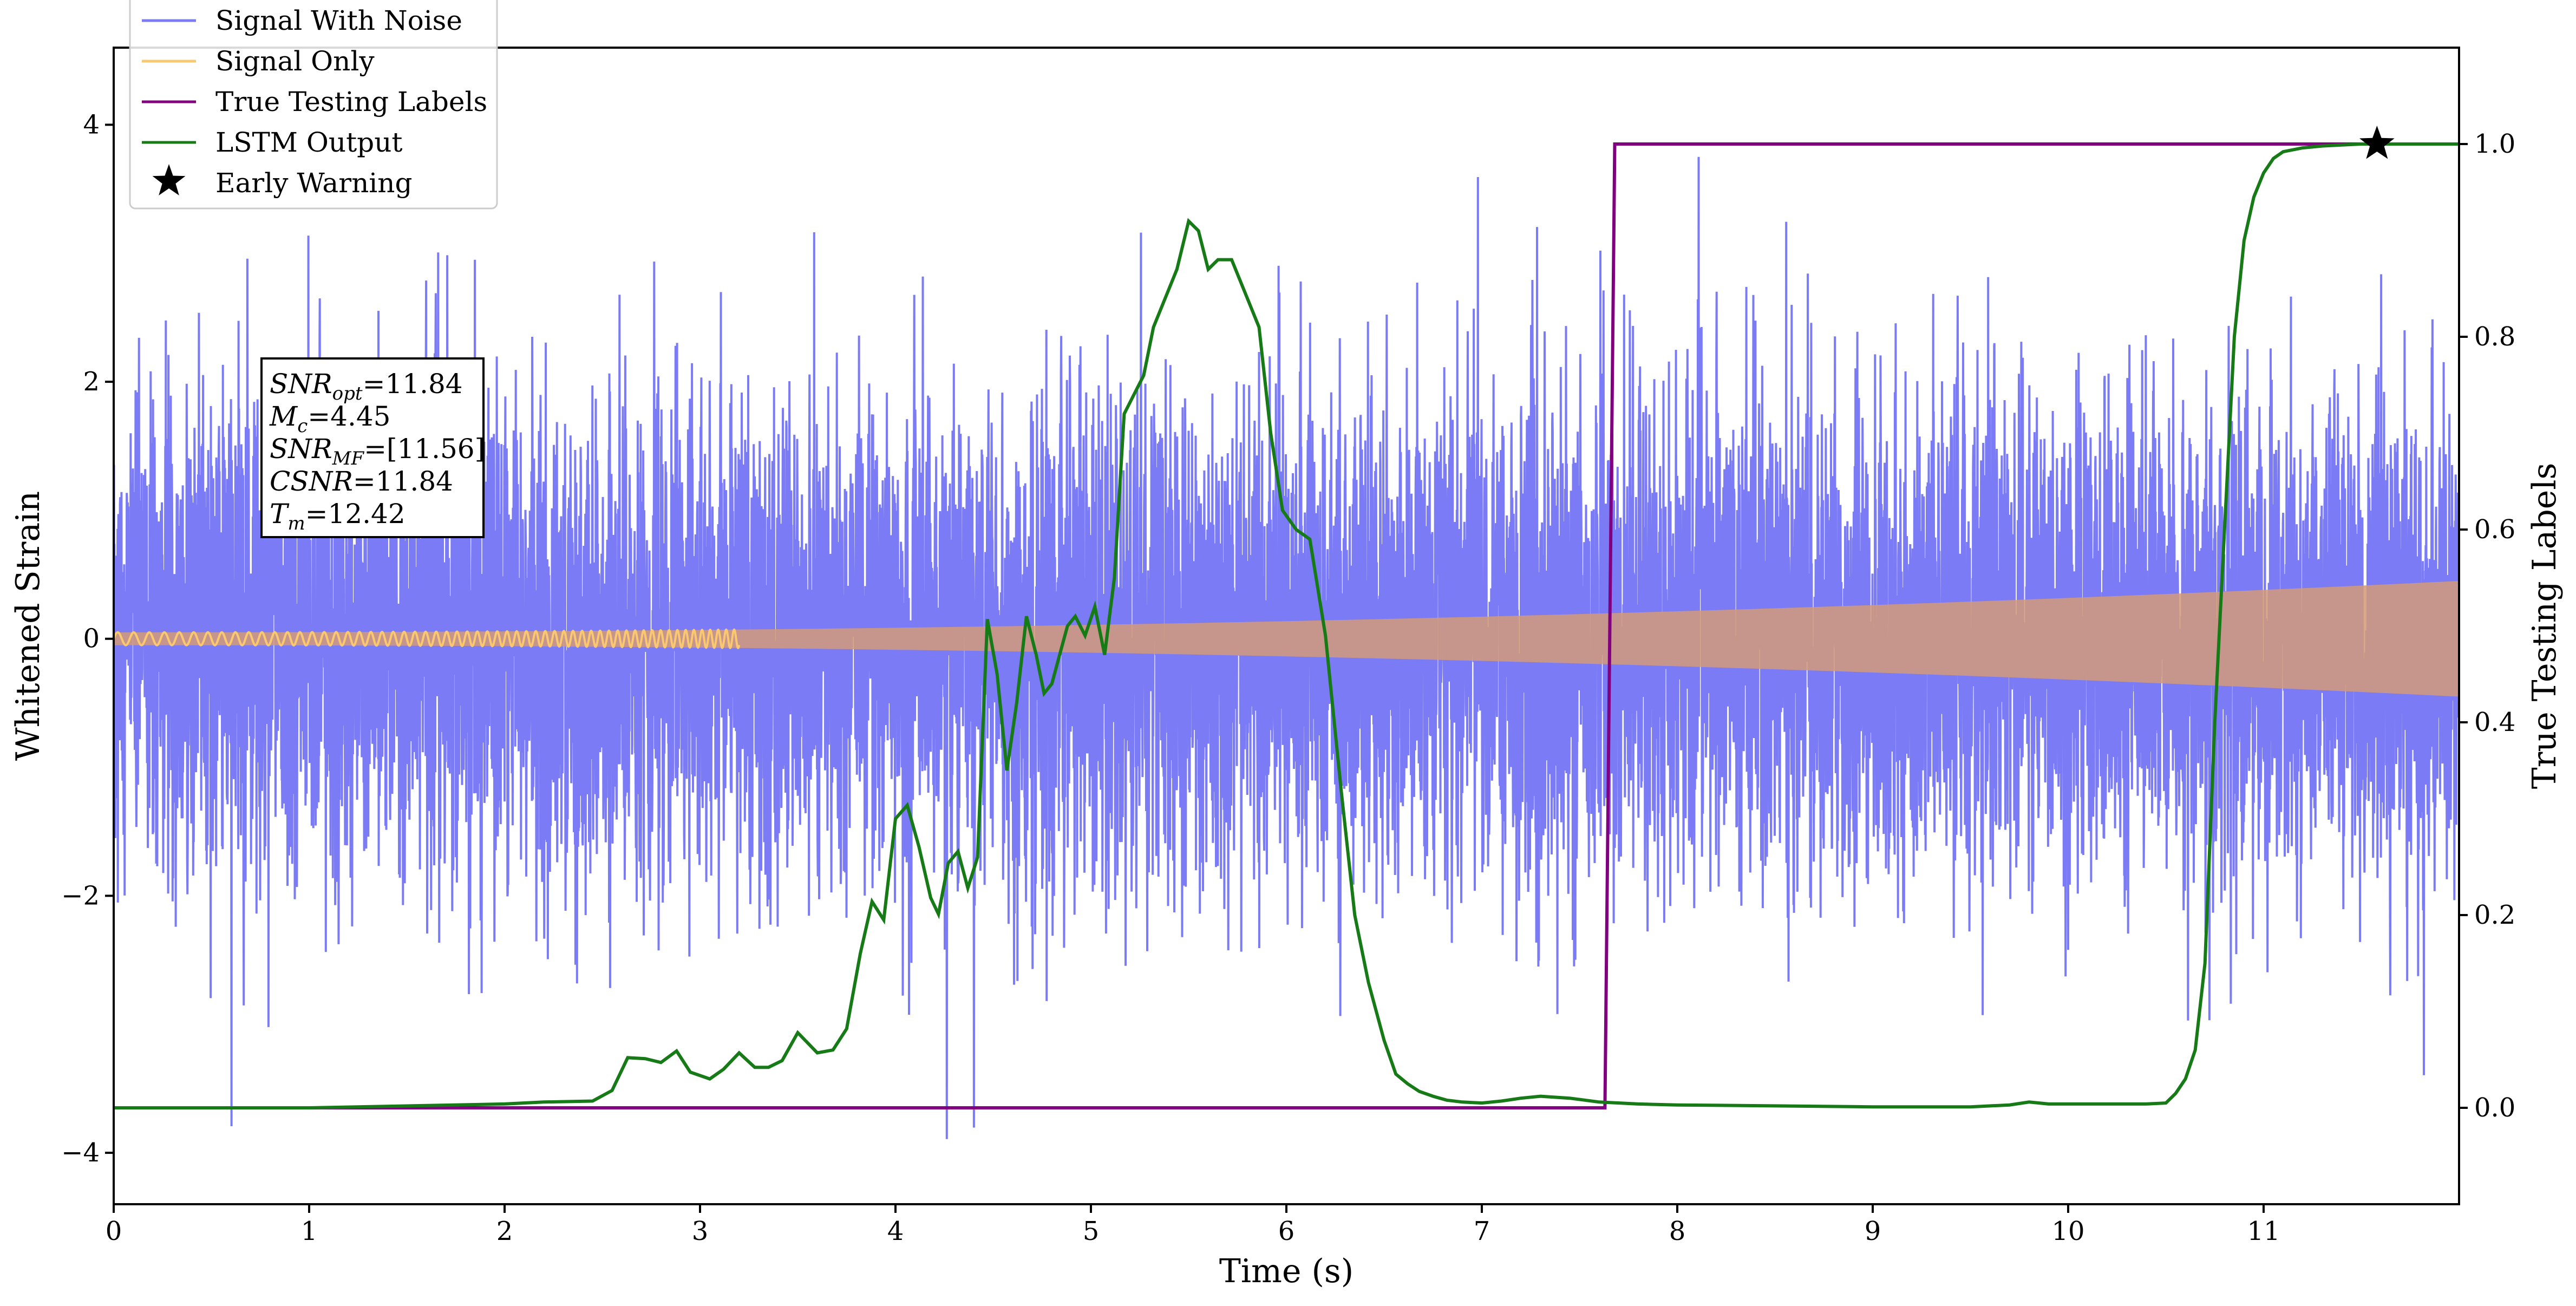 Image resolution: width=2576 pixels, height=1306 pixels. What do you see at coordinates (92, 124) in the screenshot?
I see `y-left-tick-label: 4` at bounding box center [92, 124].